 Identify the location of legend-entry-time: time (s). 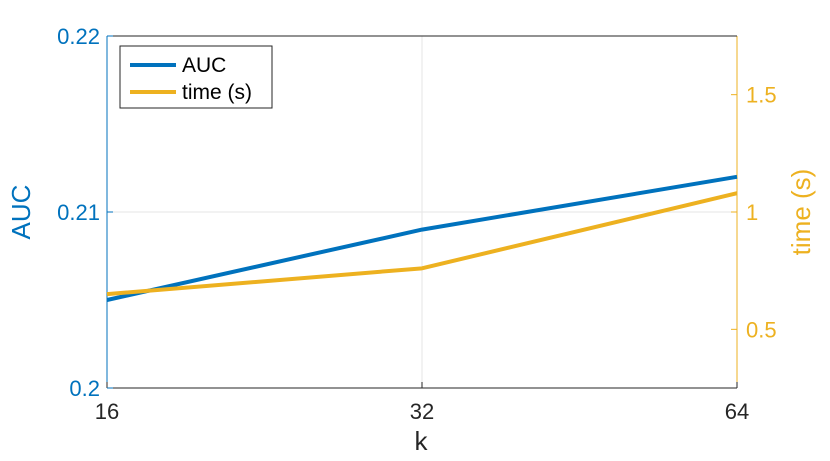
(217, 92).